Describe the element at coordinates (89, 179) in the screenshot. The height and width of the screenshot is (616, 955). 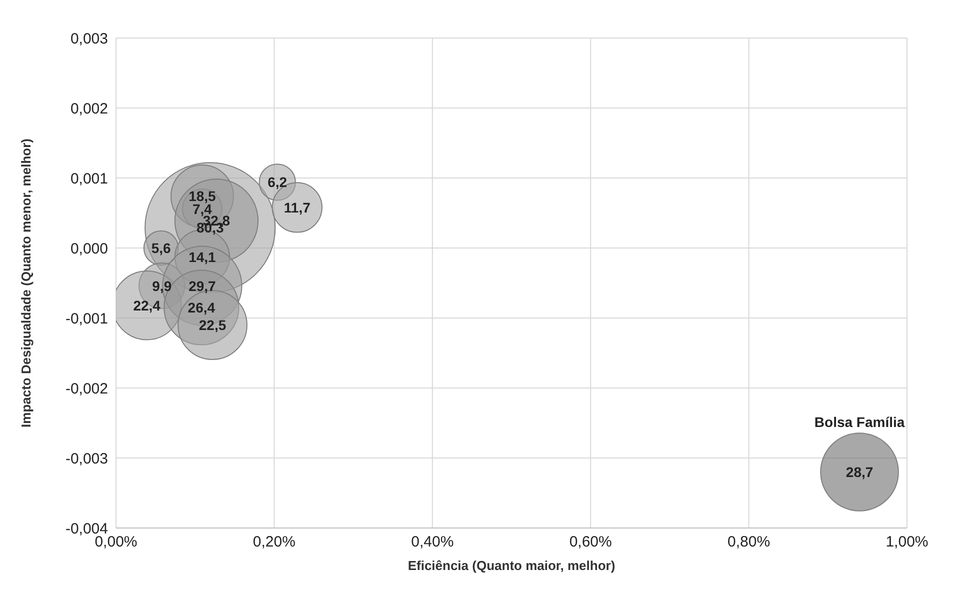
I see `y-tick-label: 0,001` at that location.